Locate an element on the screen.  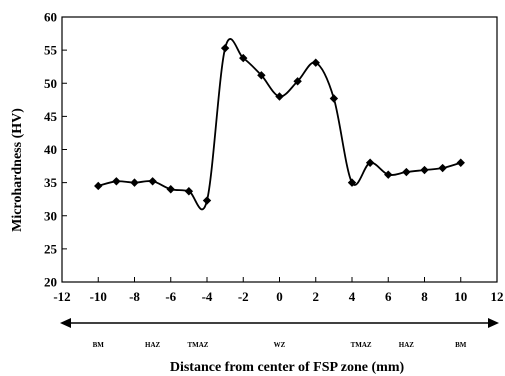
y-tick-label: 40 is located at coordinates (50, 149).